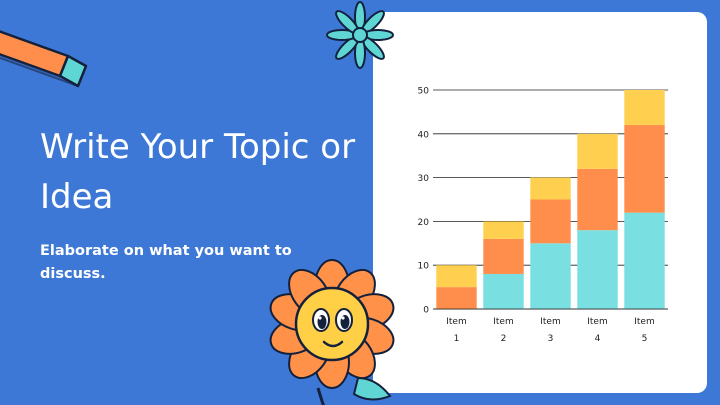 This screenshot has height=405, width=720. I want to click on y-tick-label: 20, so click(424, 223).